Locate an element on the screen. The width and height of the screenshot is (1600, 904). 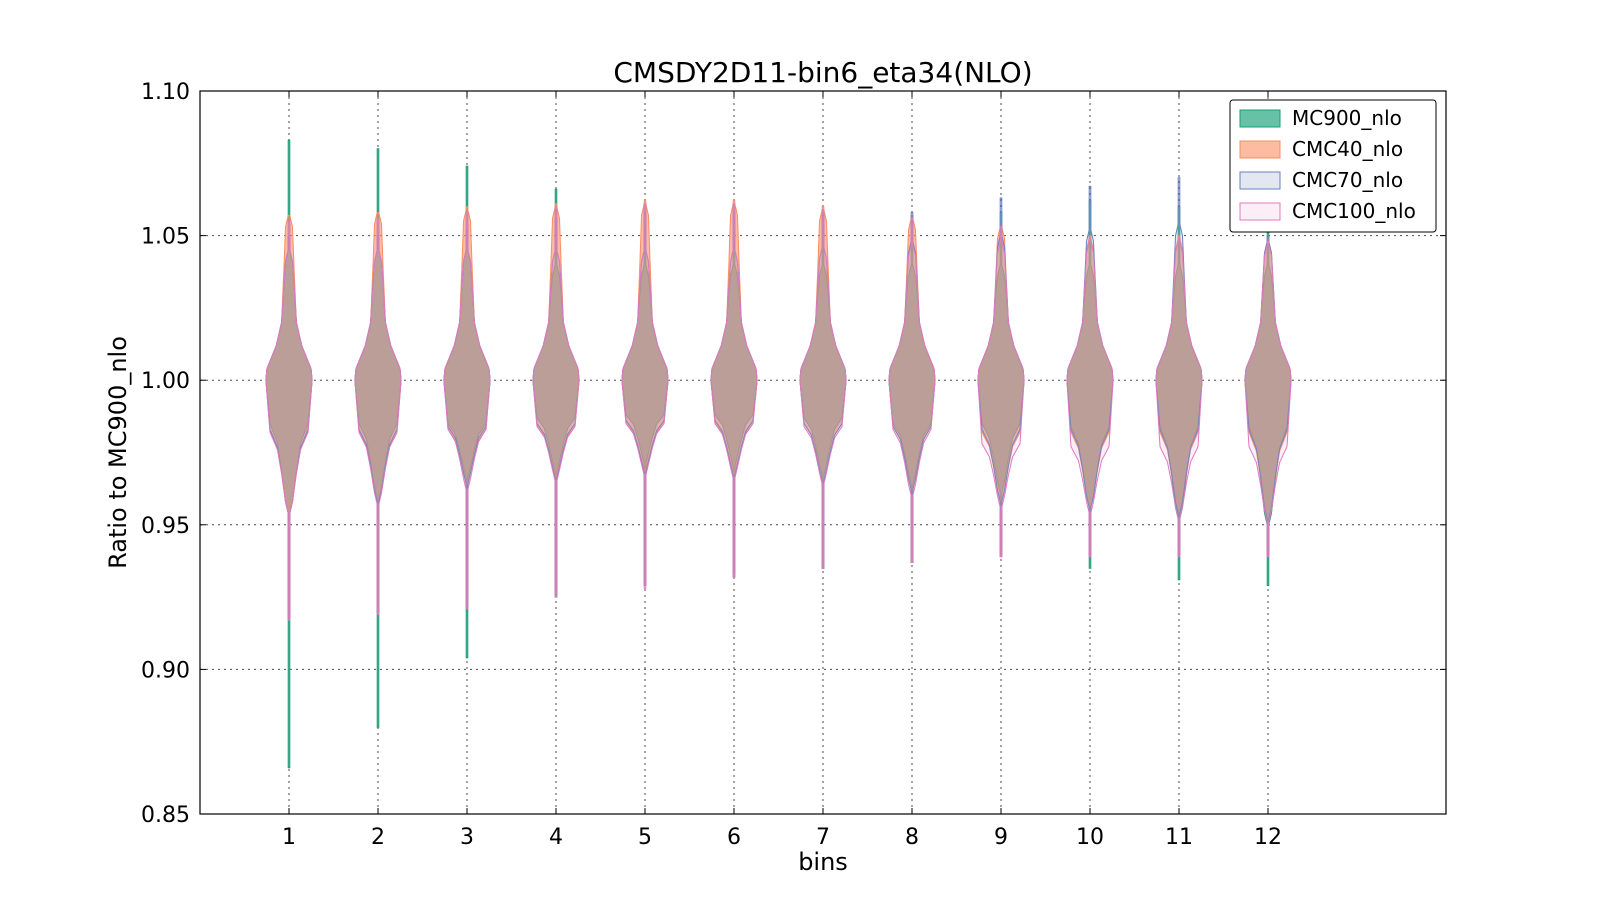
y-tick-label: 0.95 is located at coordinates (165, 526).